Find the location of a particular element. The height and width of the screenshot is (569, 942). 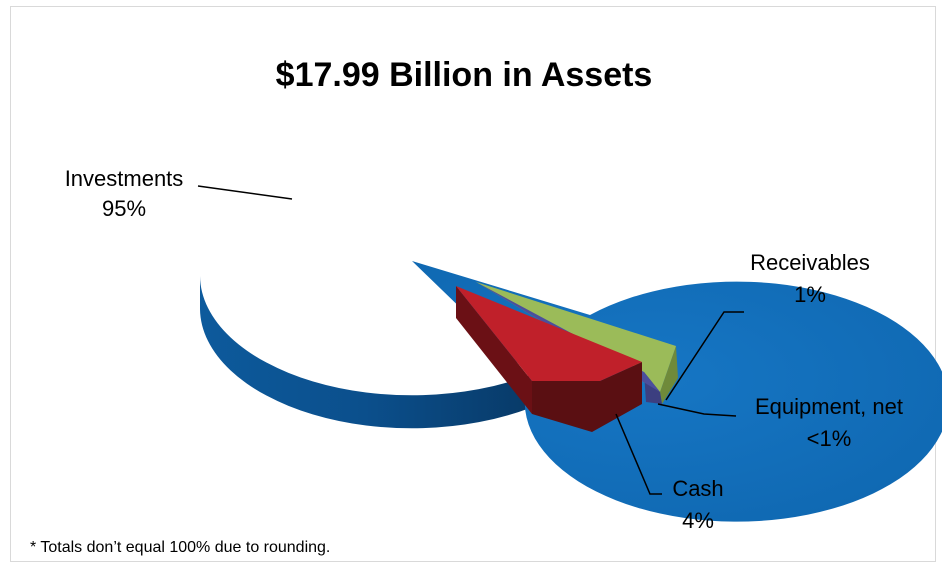

slice-receivables-side is located at coordinates (669, 375).